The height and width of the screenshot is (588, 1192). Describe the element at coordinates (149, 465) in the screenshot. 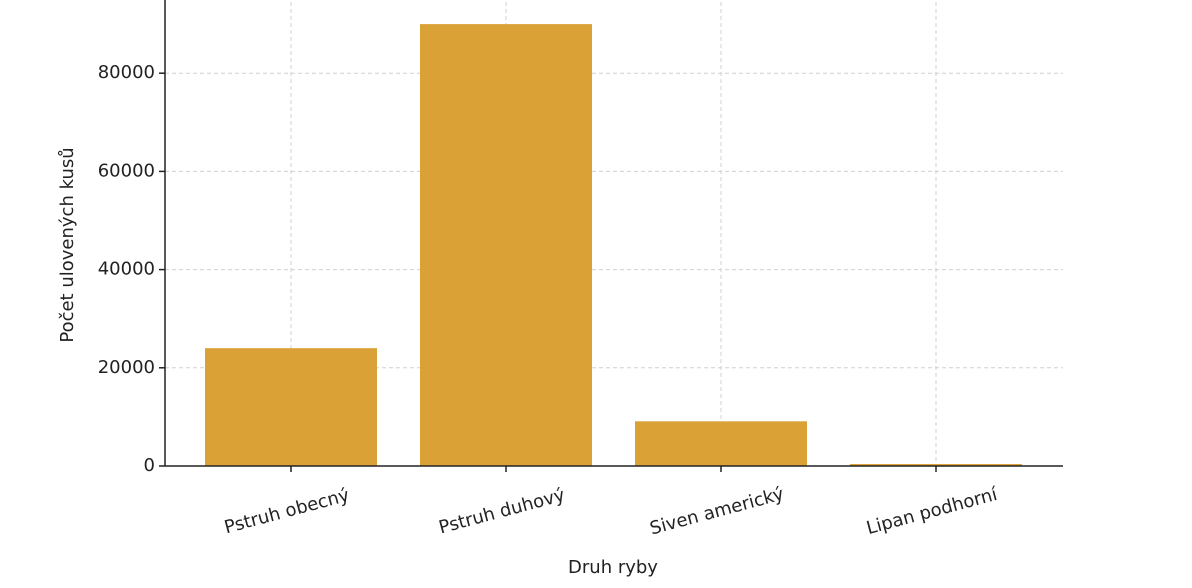

I see `y-tick-label: 0` at that location.